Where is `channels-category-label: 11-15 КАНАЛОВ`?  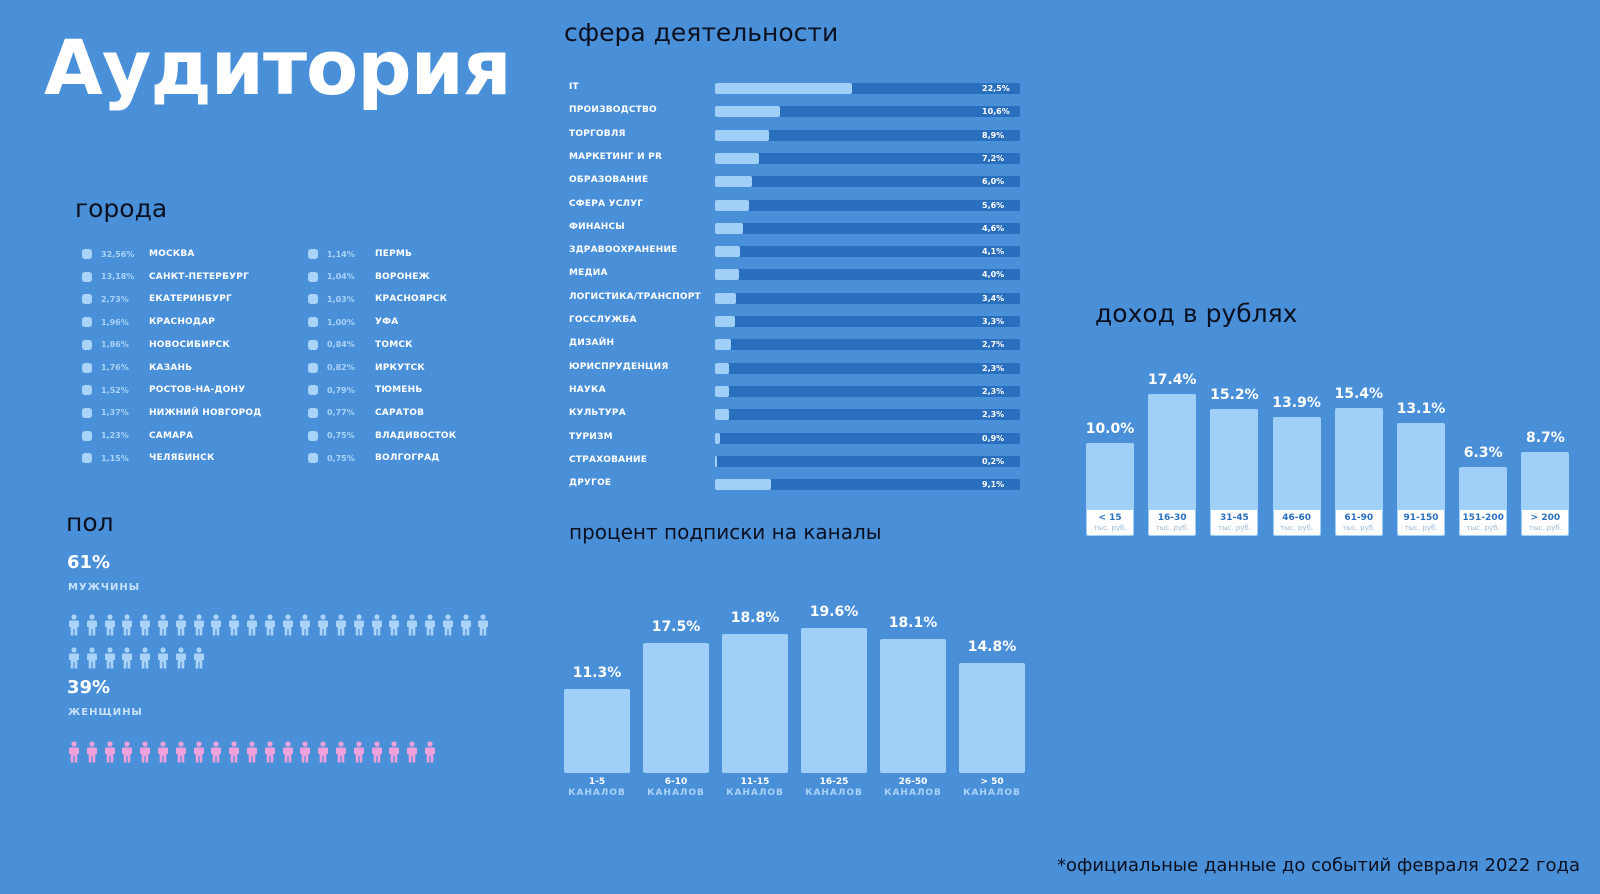
channels-category-label: 11-15 КАНАЛОВ is located at coordinates (755, 788).